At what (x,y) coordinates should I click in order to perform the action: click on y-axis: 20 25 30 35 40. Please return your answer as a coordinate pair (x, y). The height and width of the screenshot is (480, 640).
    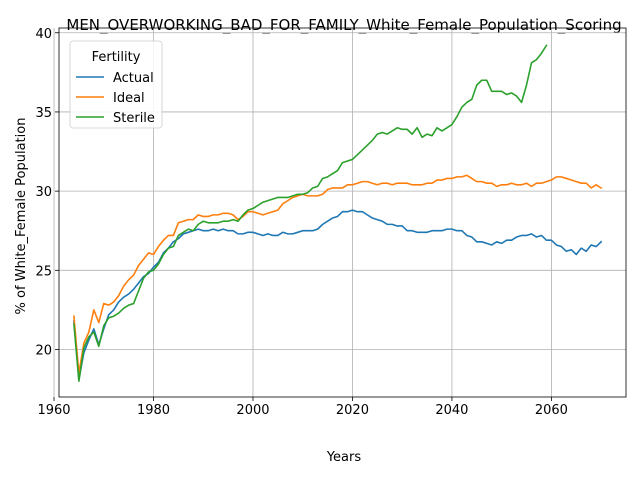
    Looking at the image, I should click on (47, 192).